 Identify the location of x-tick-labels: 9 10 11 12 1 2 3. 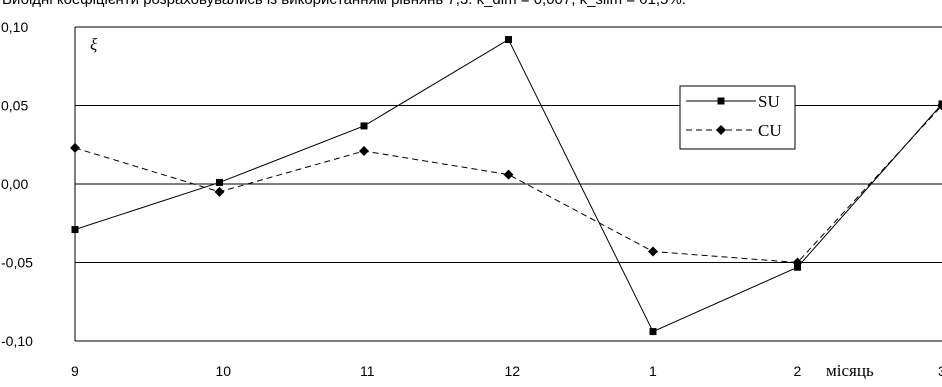
(506, 371).